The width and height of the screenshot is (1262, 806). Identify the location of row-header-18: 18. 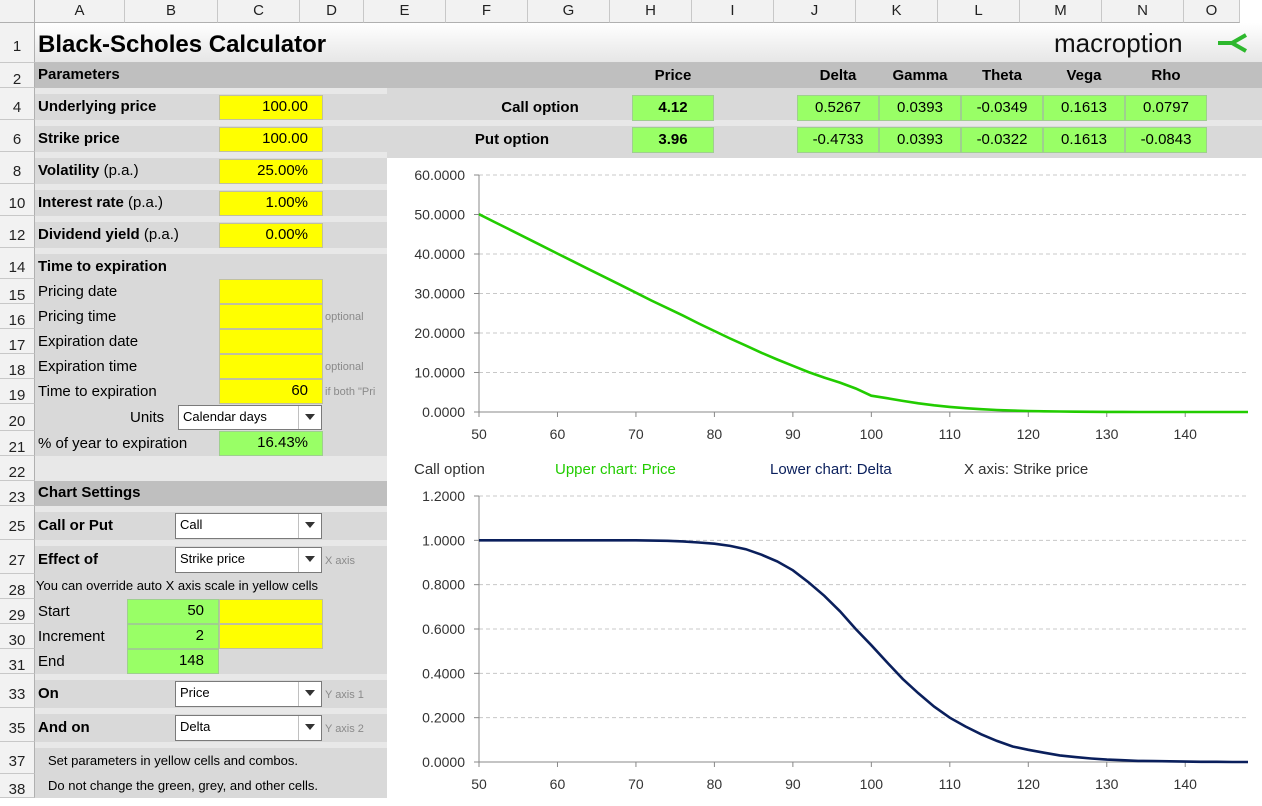
(17, 366).